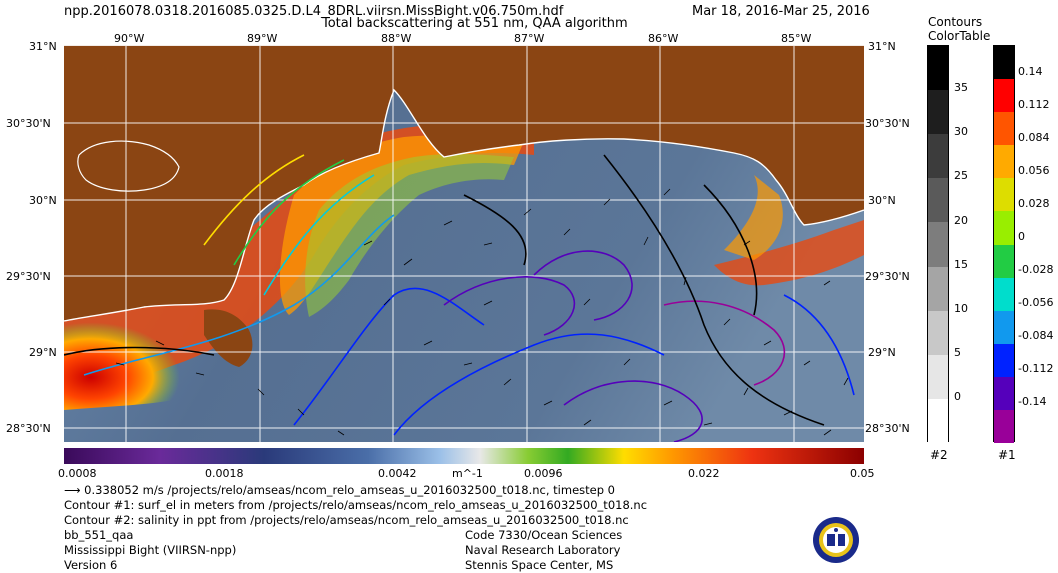  Describe the element at coordinates (77, 473) in the screenshot. I see `colorbar-label: 0.0008` at that location.